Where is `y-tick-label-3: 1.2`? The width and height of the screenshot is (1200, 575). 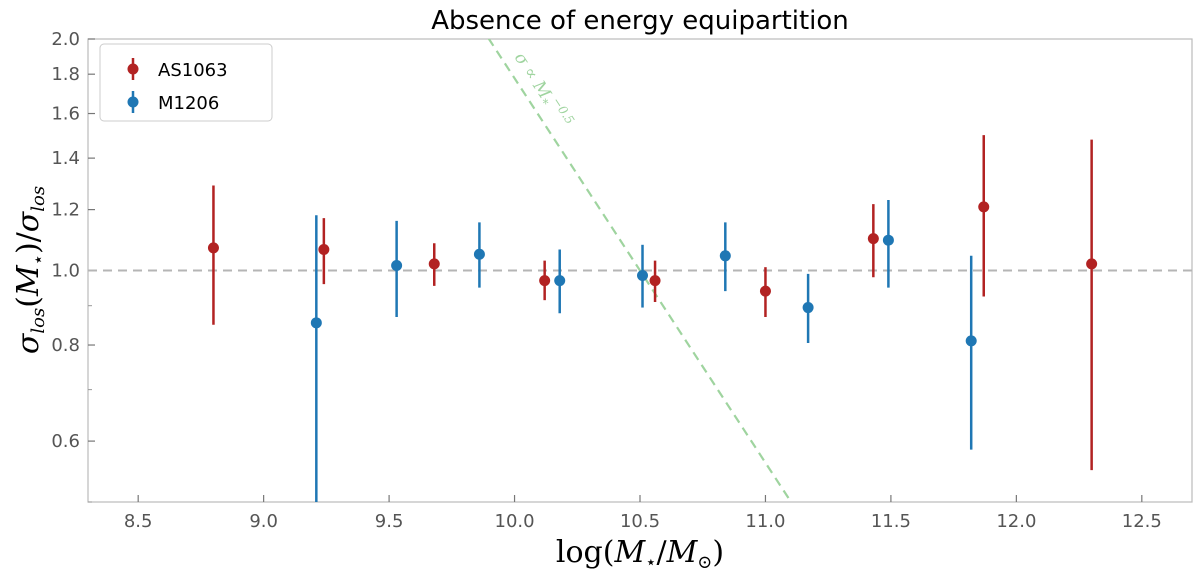
y-tick-label-3: 1.2 is located at coordinates (65, 210).